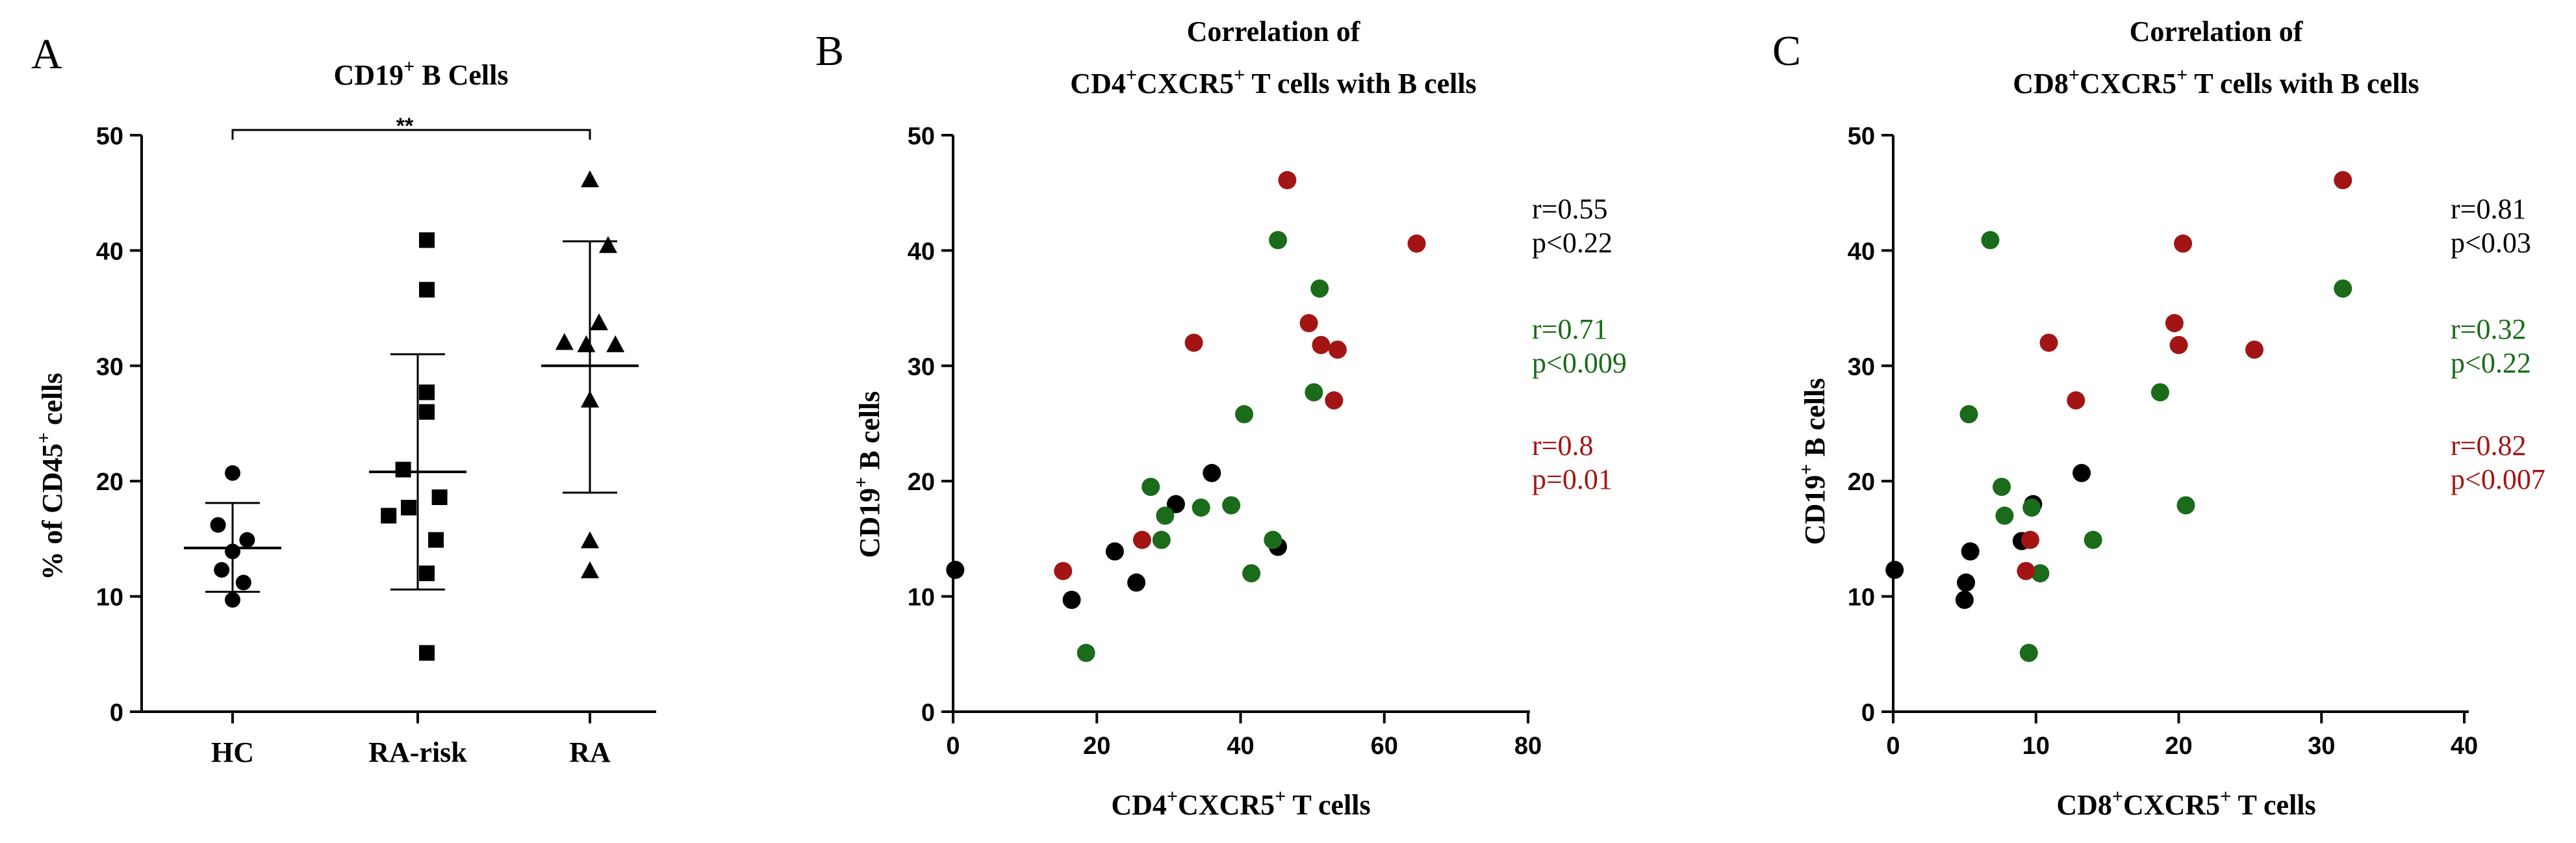 The image size is (2576, 843). What do you see at coordinates (1861, 598) in the screenshot?
I see `y-tick-label: 10` at bounding box center [1861, 598].